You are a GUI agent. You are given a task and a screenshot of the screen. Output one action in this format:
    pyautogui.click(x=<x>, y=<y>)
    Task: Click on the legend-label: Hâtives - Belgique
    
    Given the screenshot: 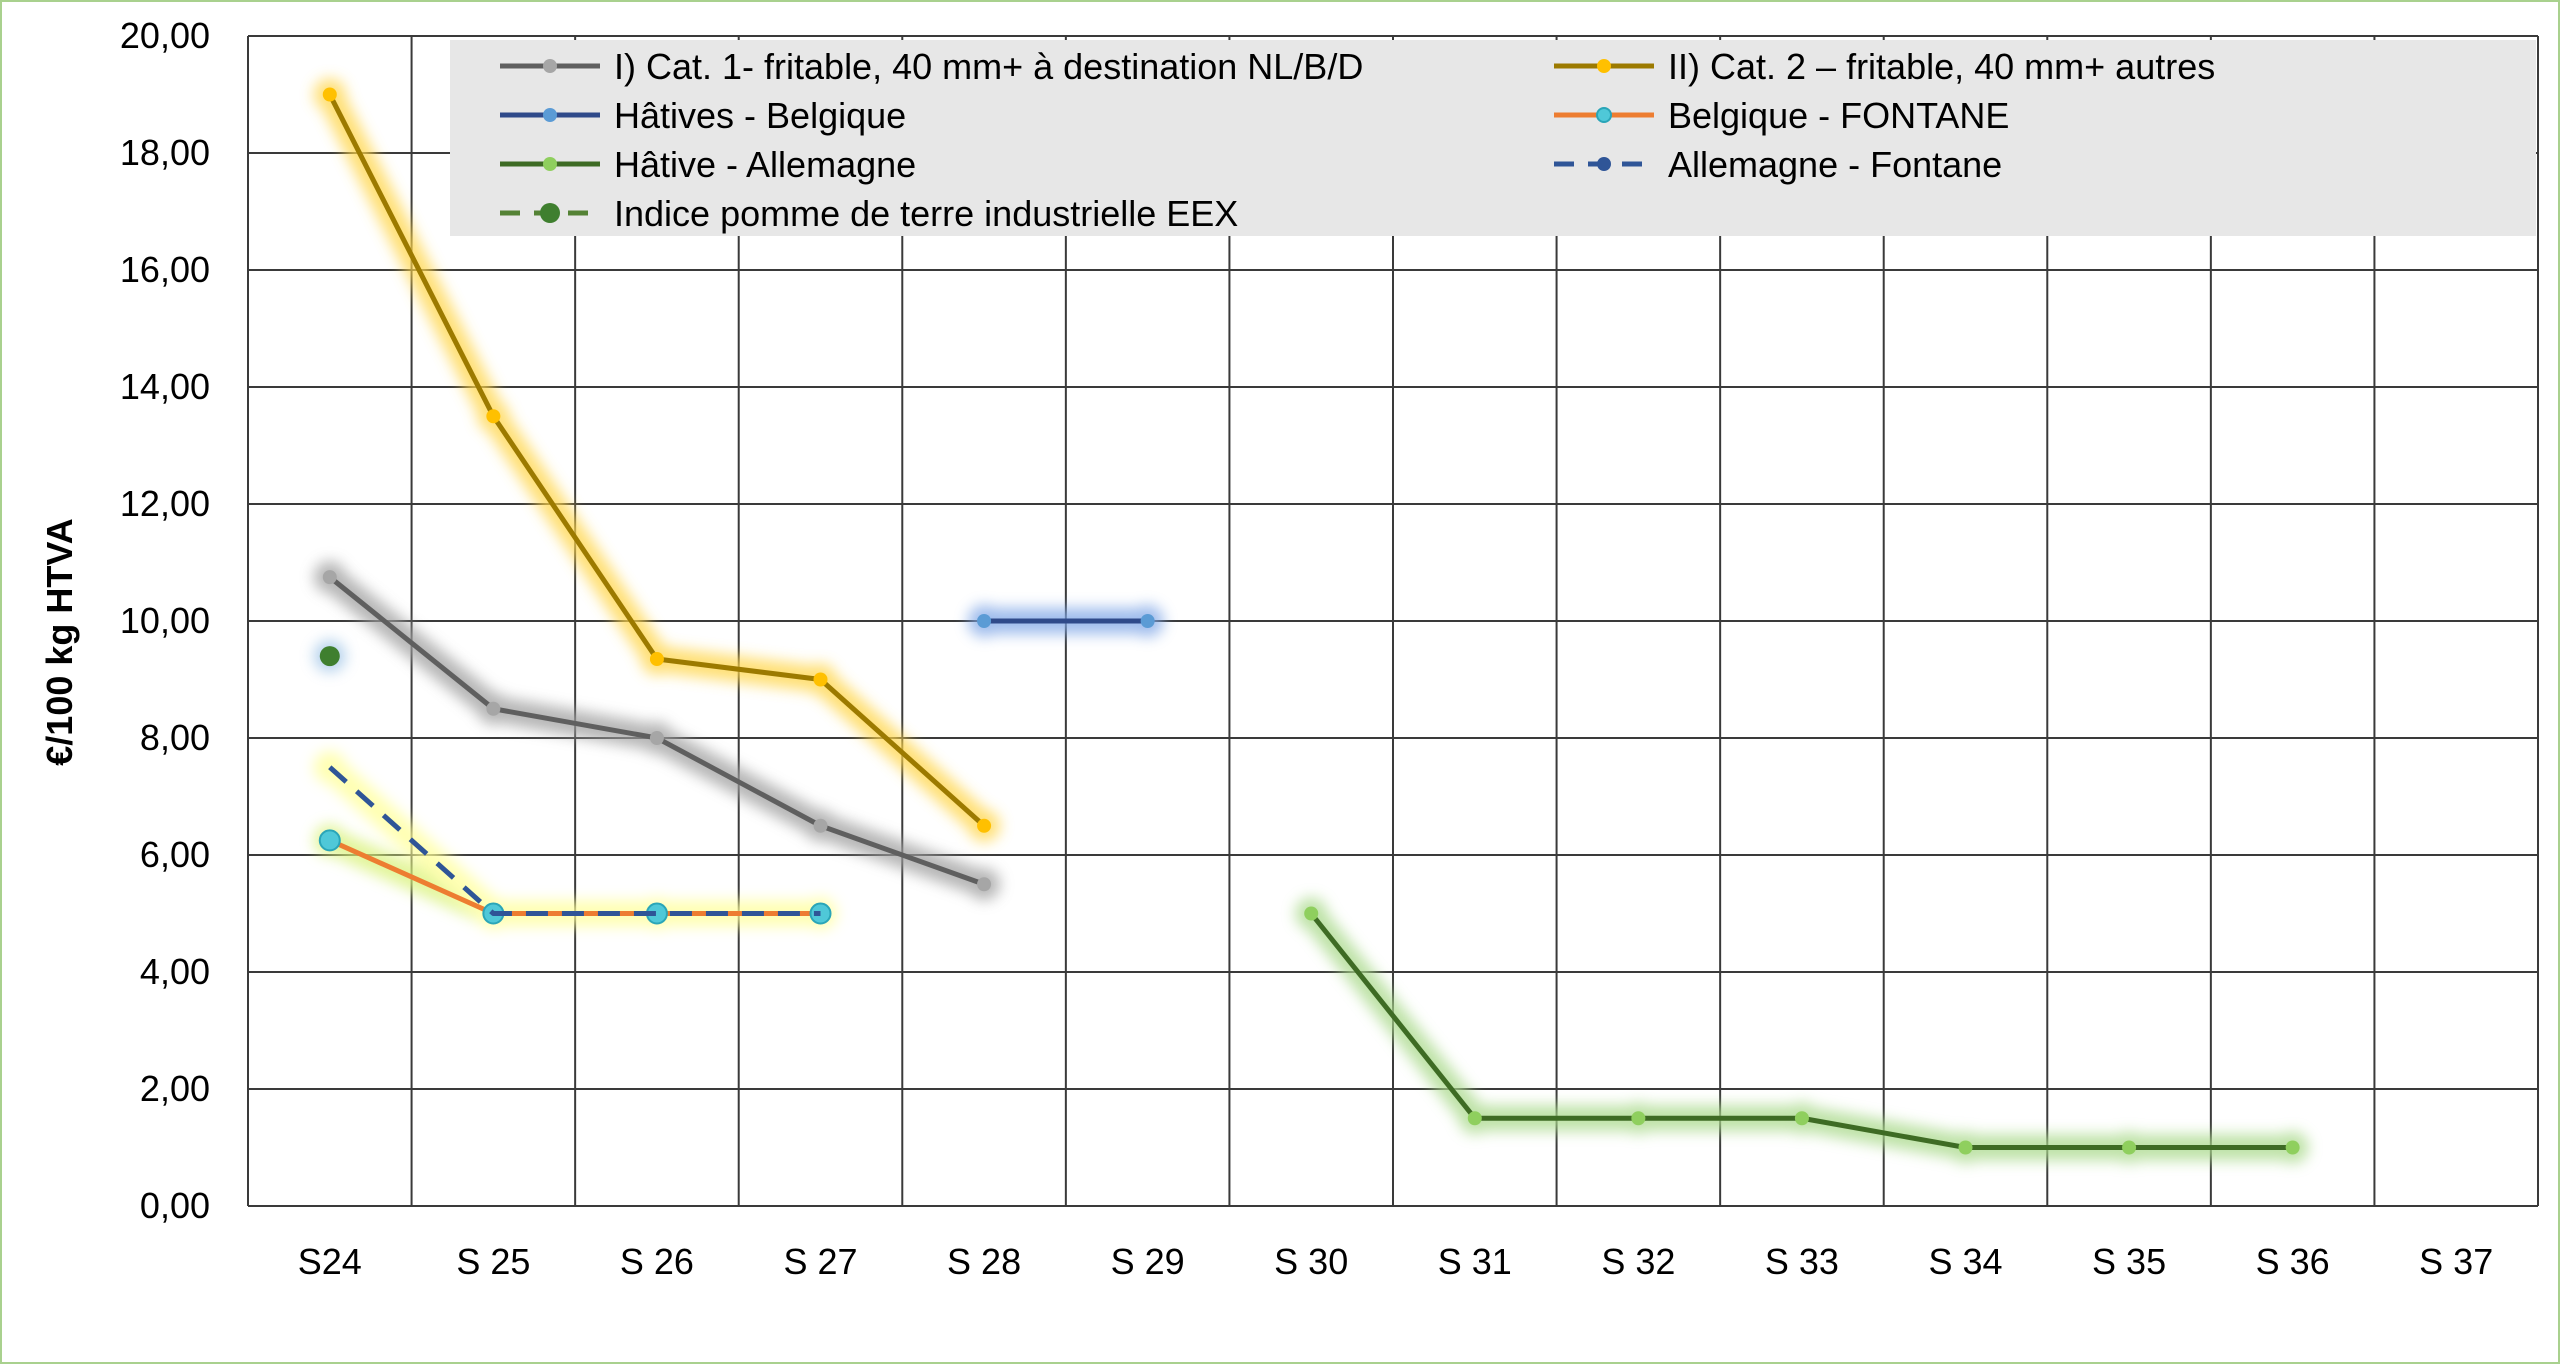 What is the action you would take?
    pyautogui.click(x=760, y=115)
    